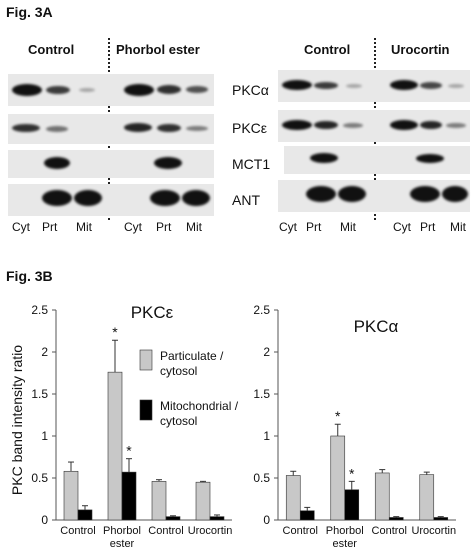  What do you see at coordinates (29, 276) in the screenshot?
I see `fig-3b-label: Fig. 3B` at bounding box center [29, 276].